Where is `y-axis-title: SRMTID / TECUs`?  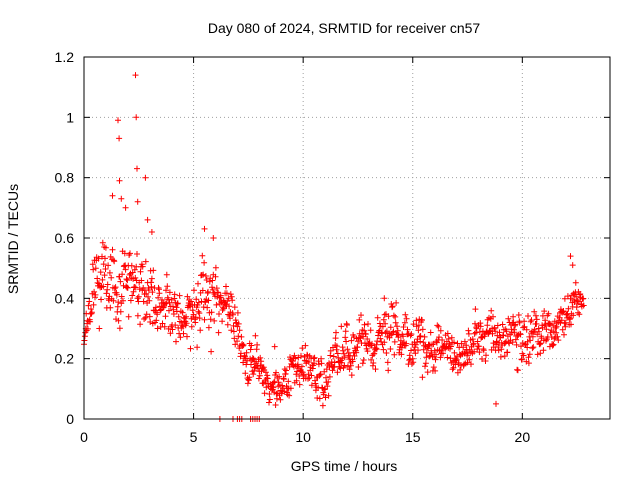
y-axis-title: SRMTID / TECUs is located at coordinates (13, 239).